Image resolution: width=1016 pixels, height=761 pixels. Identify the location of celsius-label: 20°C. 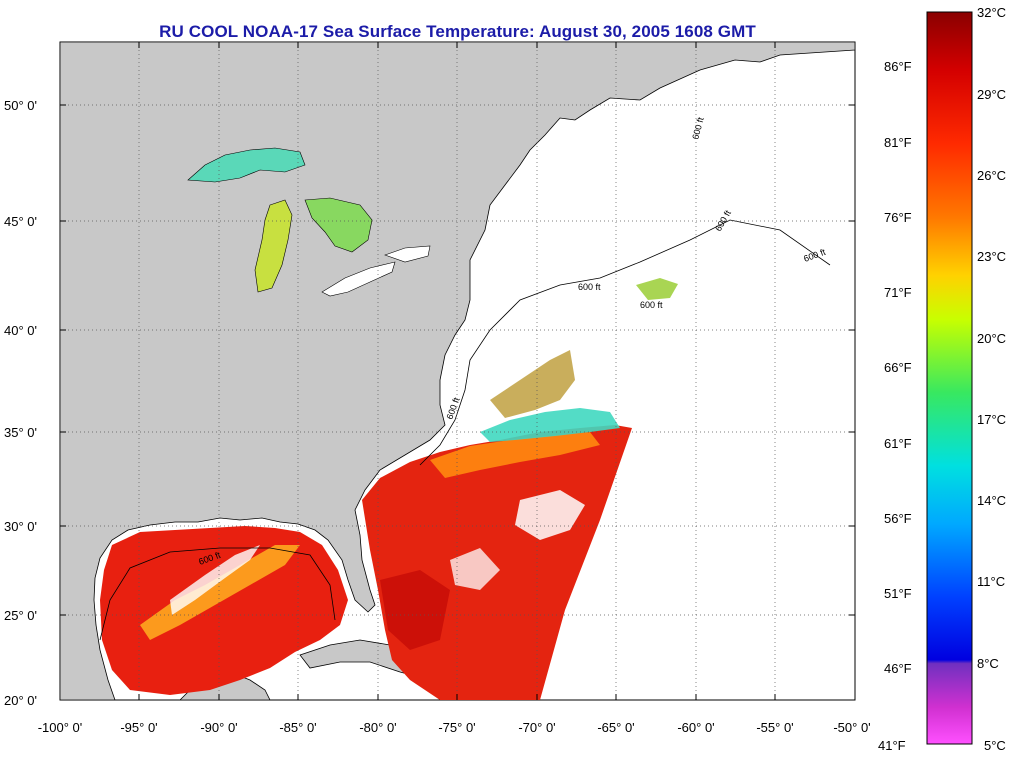
(991, 338).